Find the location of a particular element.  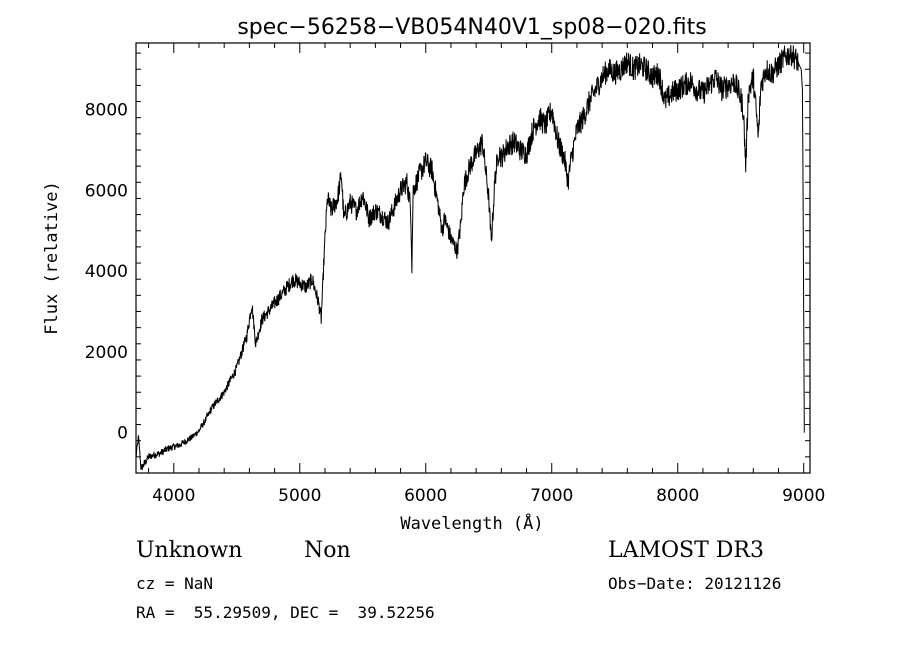

x-tick-label: 5000 is located at coordinates (299, 496).